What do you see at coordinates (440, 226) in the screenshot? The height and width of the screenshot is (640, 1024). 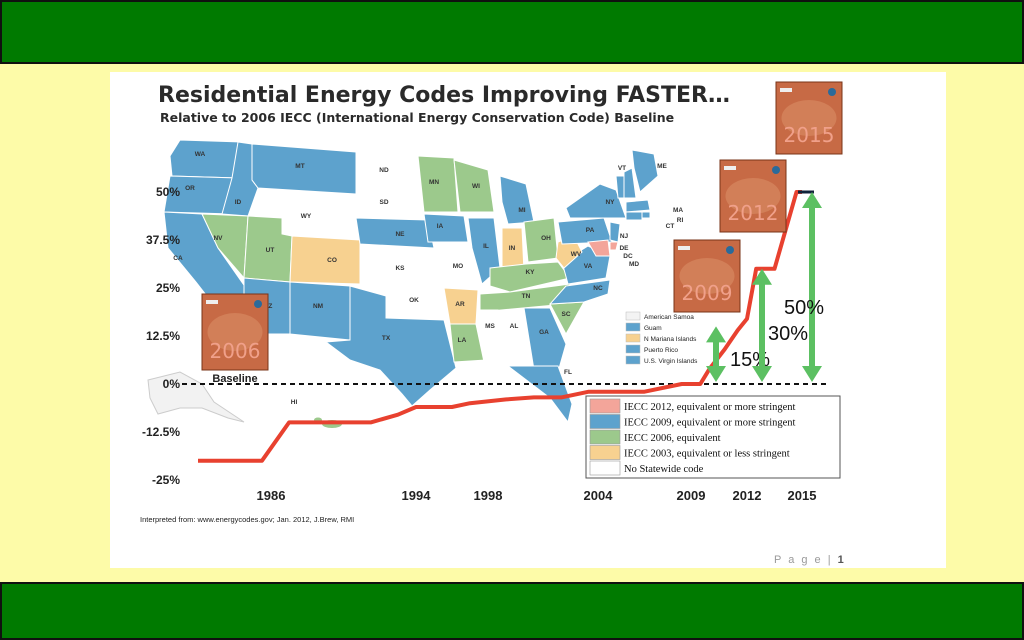 I see `state-label-ia: IA` at bounding box center [440, 226].